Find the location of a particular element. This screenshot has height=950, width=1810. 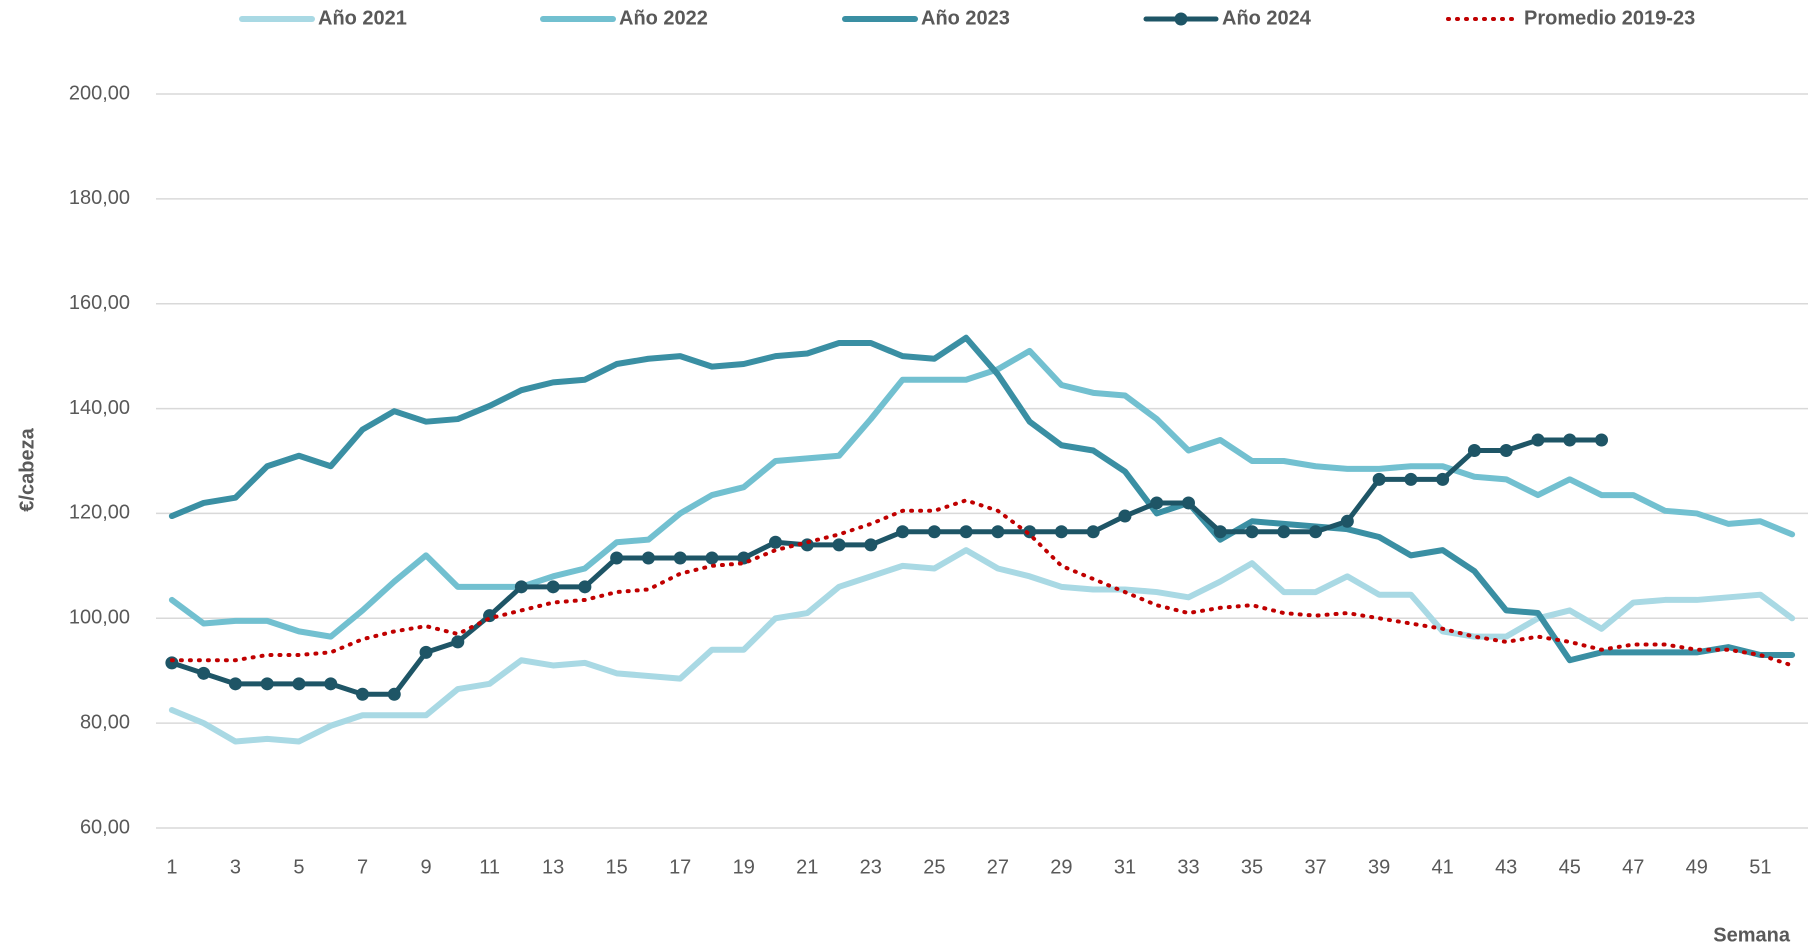

x-tick-label: 23 is located at coordinates (871, 867).